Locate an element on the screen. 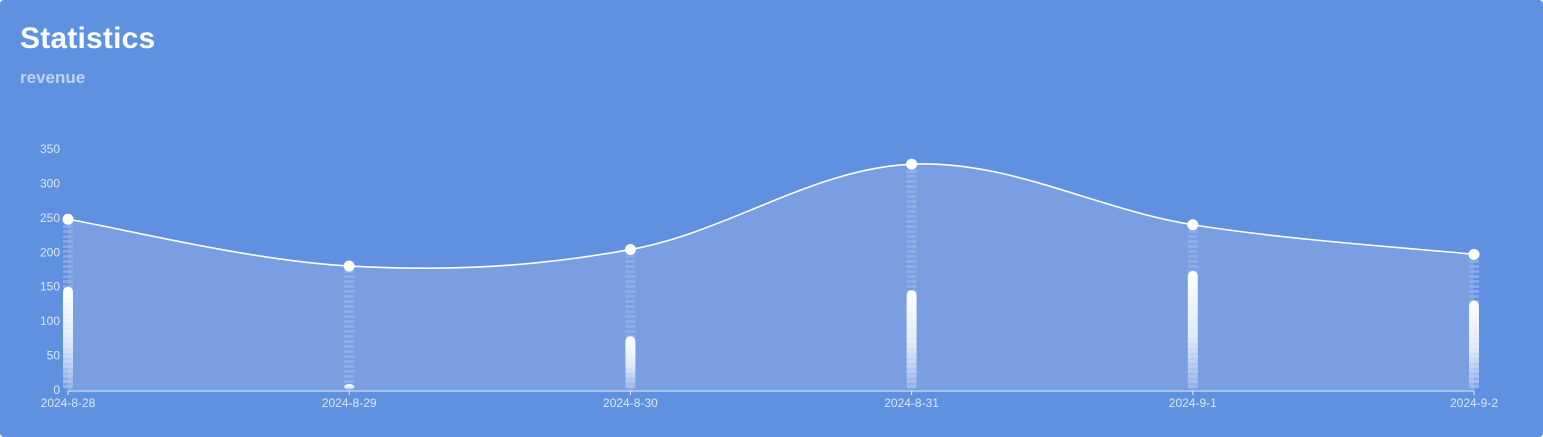 Image resolution: width=1543 pixels, height=437 pixels. y-tick-label: 250 is located at coordinates (50, 218).